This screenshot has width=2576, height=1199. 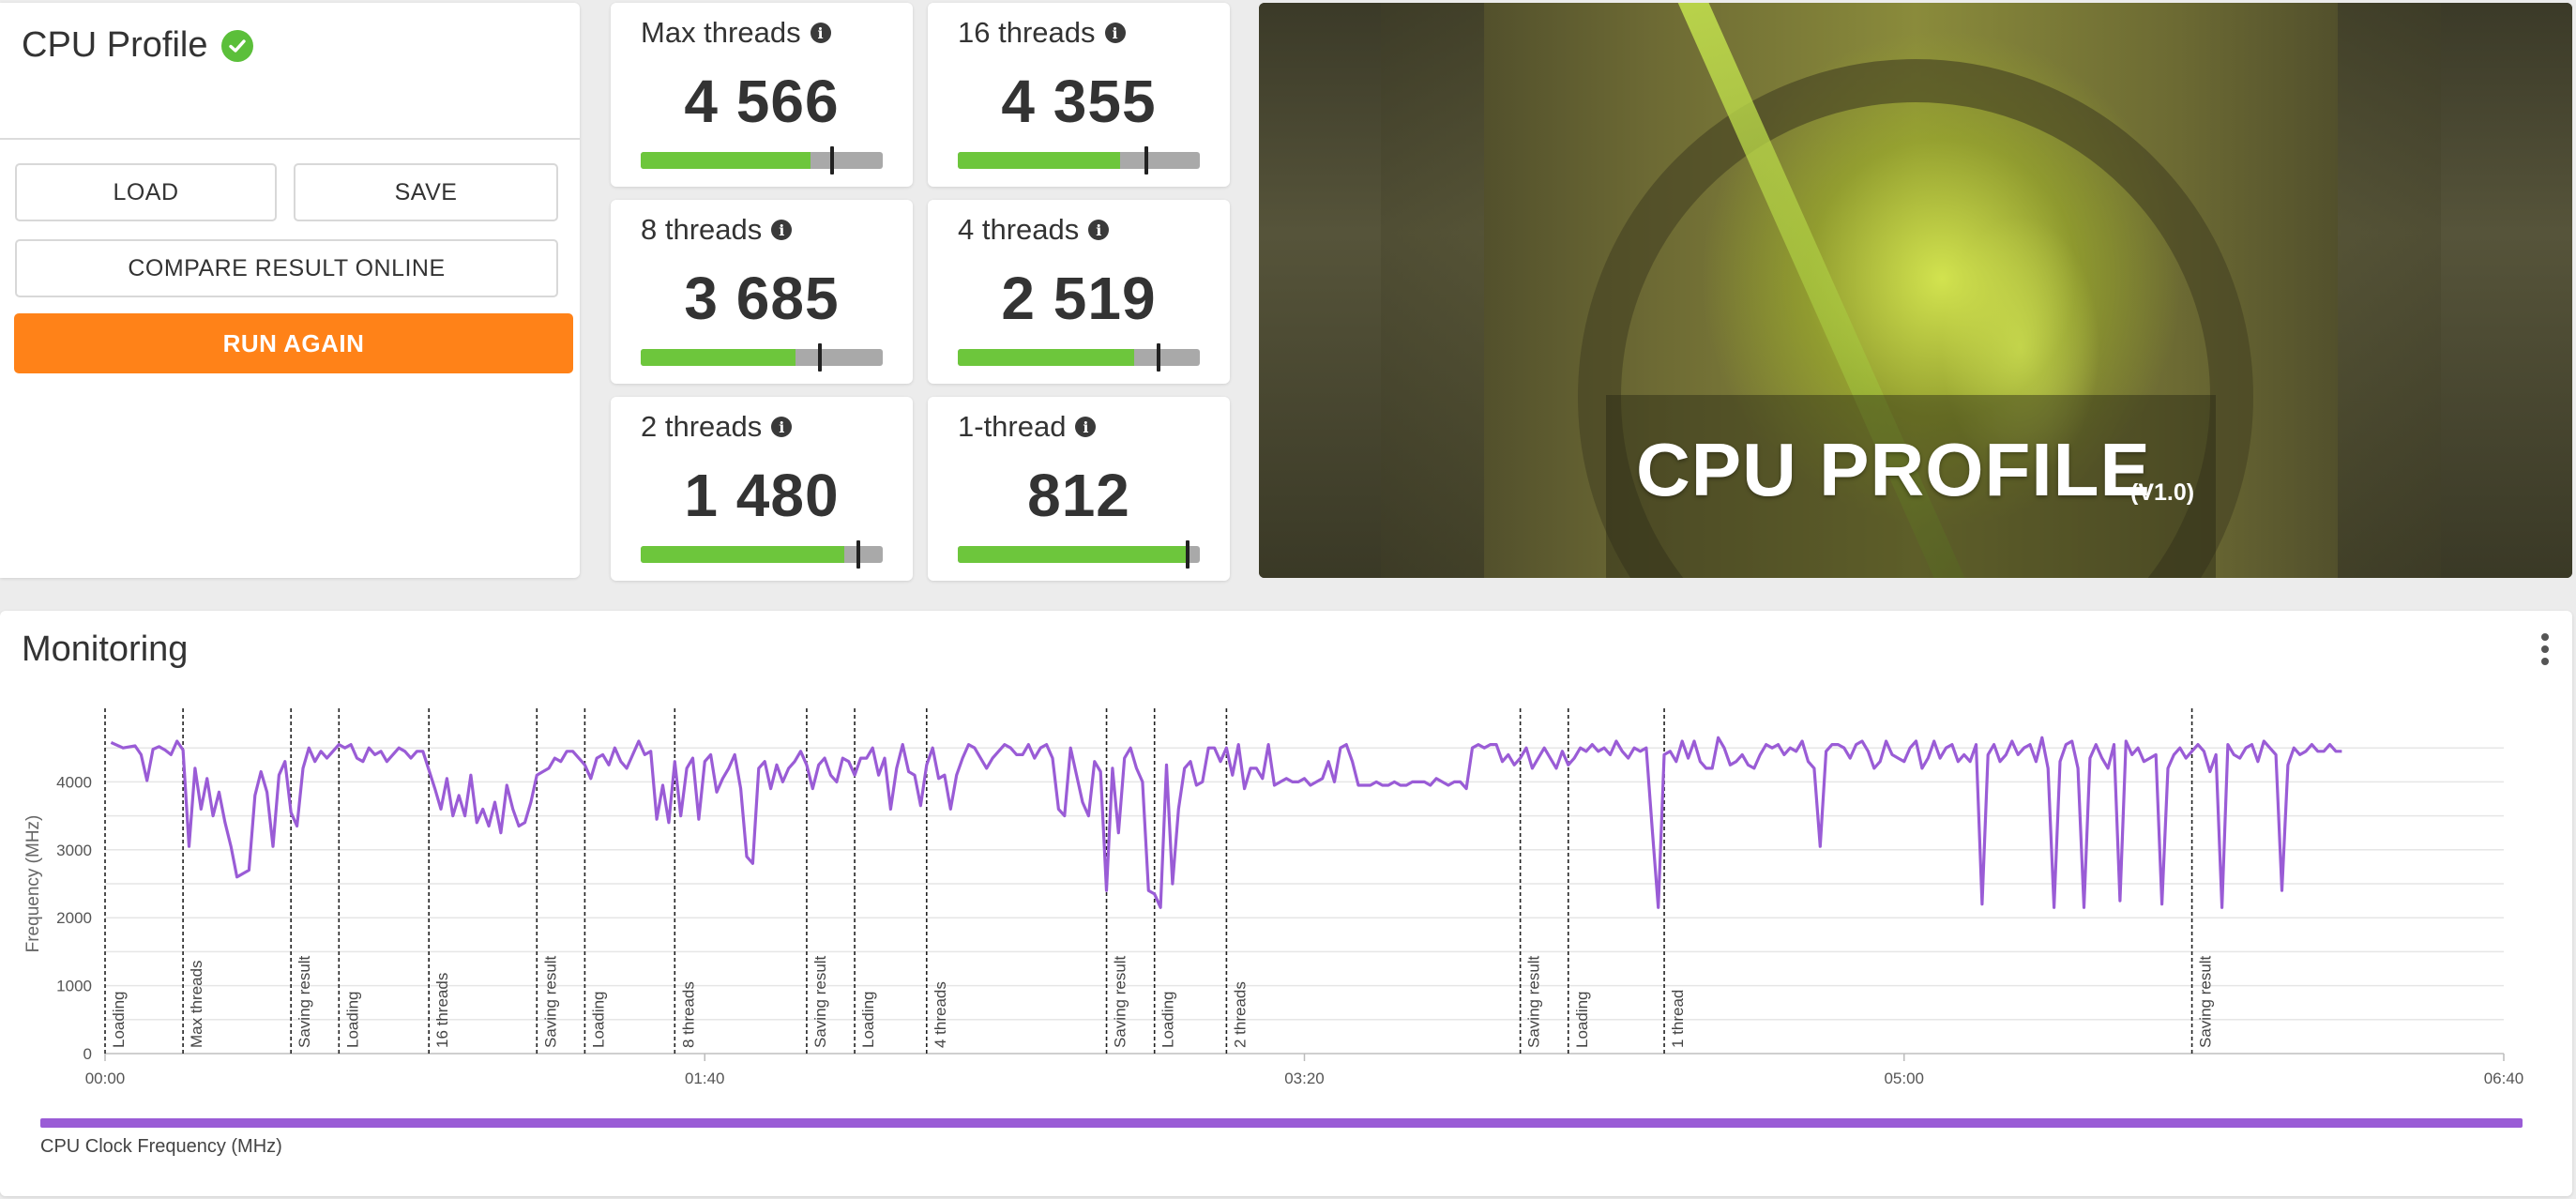 I want to click on divider, so click(x=290, y=139).